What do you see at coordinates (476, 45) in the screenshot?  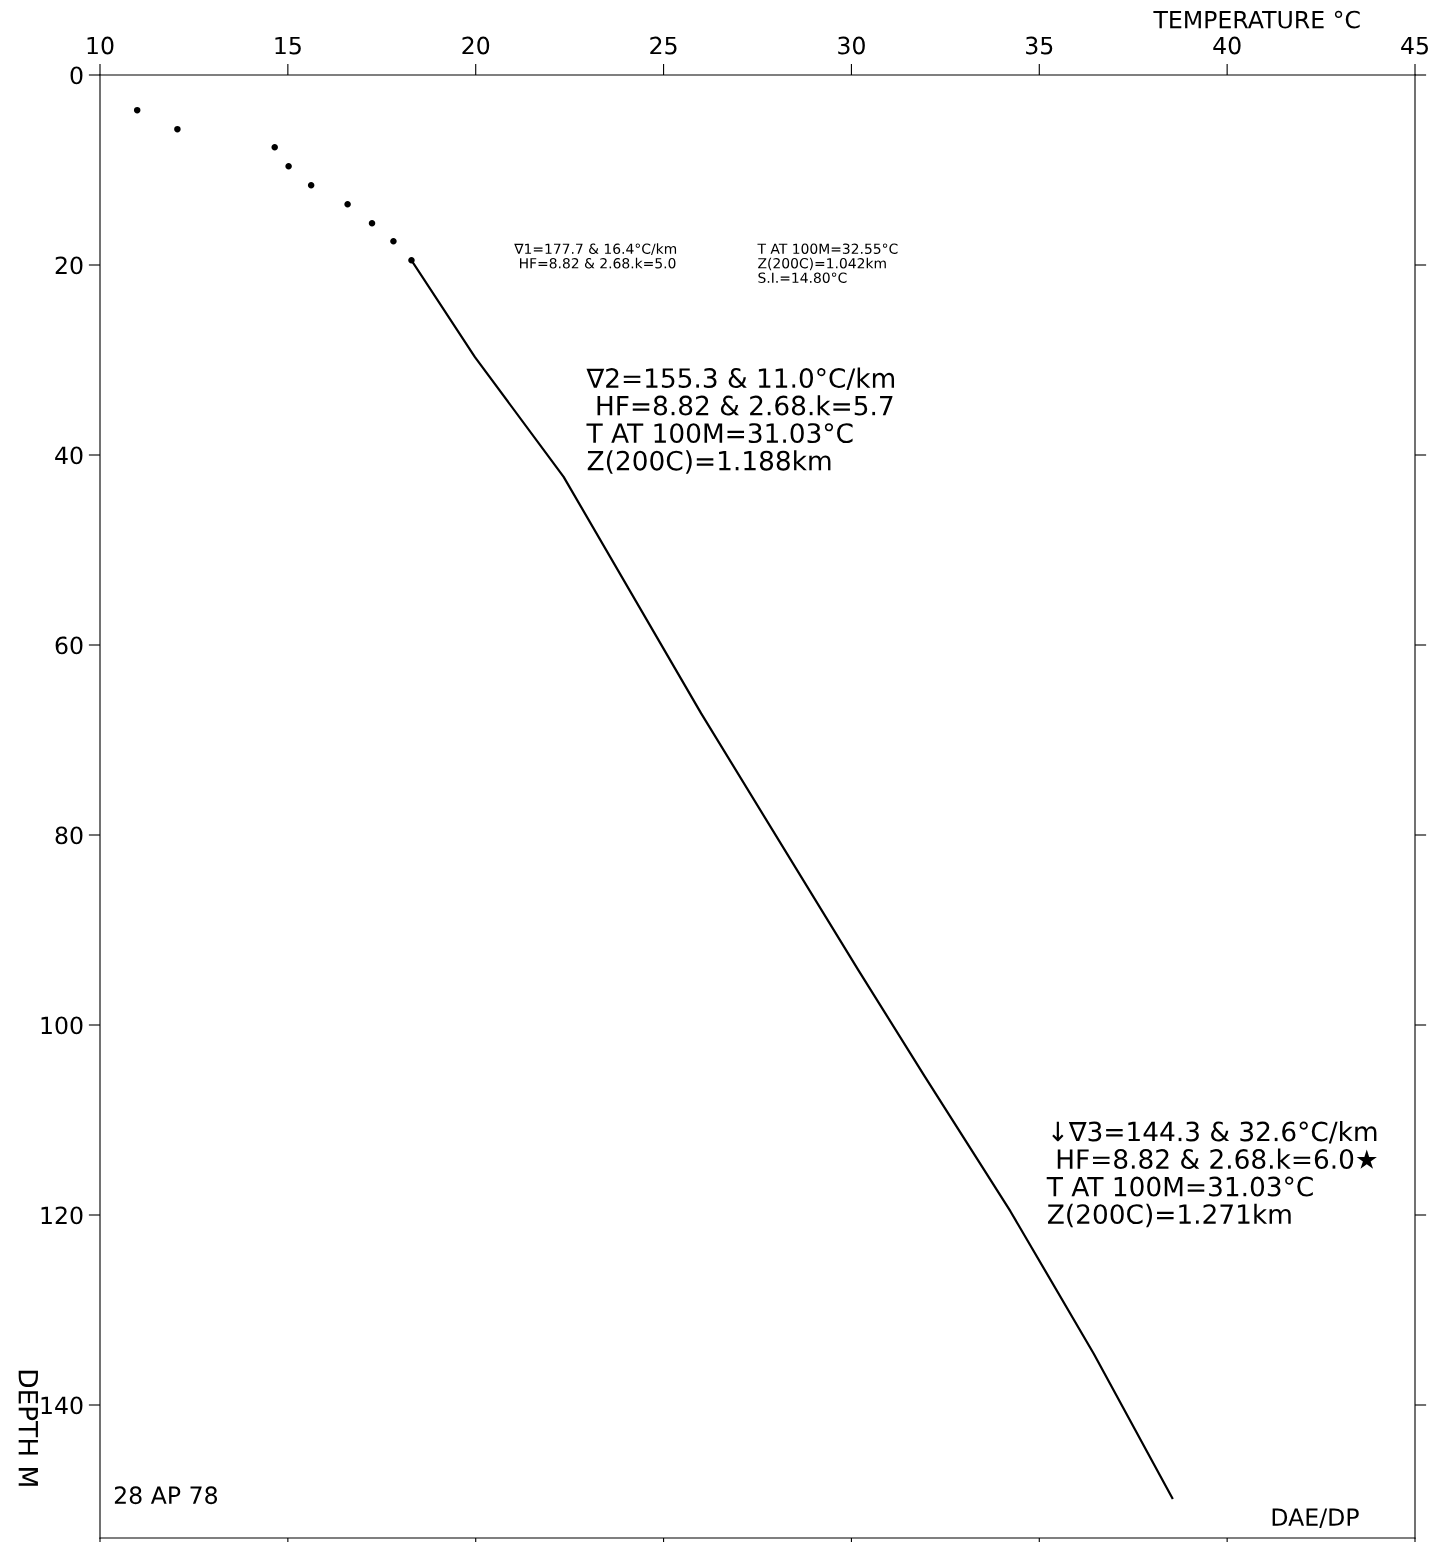 I see `x-tick-label: 20` at bounding box center [476, 45].